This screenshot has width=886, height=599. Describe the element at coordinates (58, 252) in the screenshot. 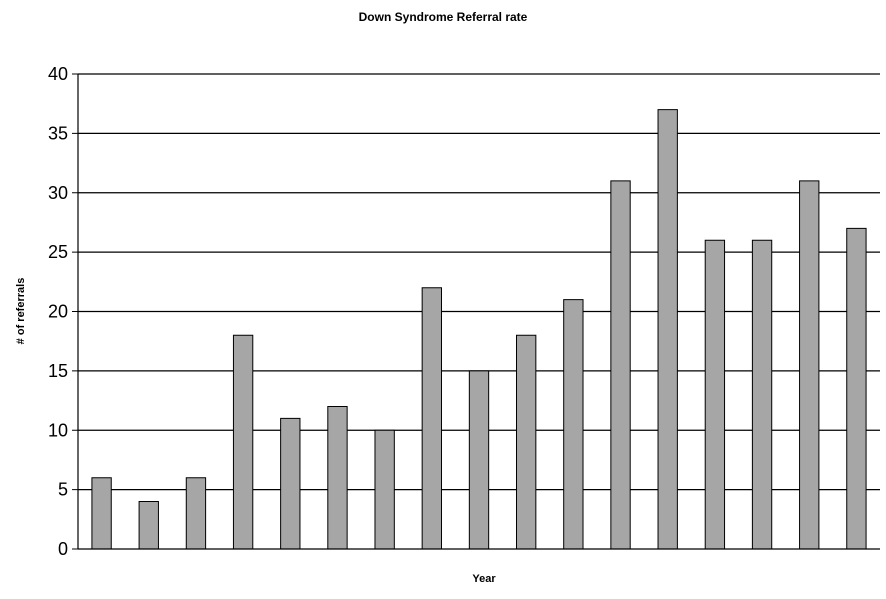

I see `y-tick-label: 25` at that location.